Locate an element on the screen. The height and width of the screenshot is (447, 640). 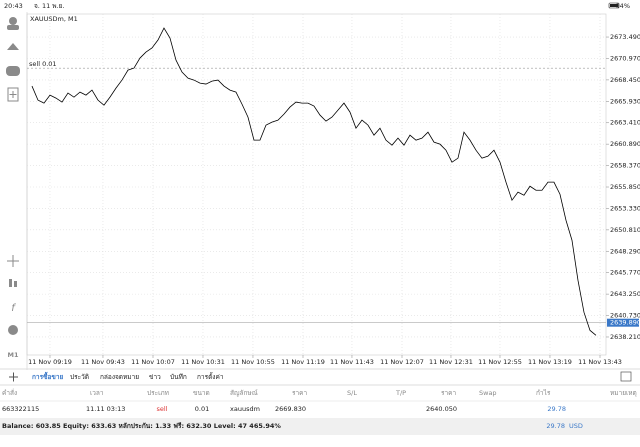
x-tick-label: 11 Nov 13:19 is located at coordinates (550, 362).